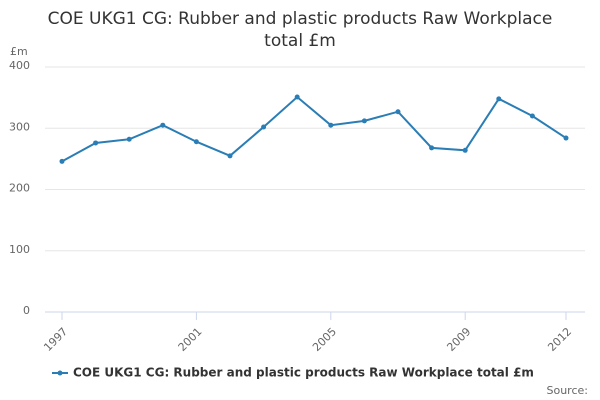 The height and width of the screenshot is (400, 600). Describe the element at coordinates (60, 373) in the screenshot. I see `legend-marker` at that location.